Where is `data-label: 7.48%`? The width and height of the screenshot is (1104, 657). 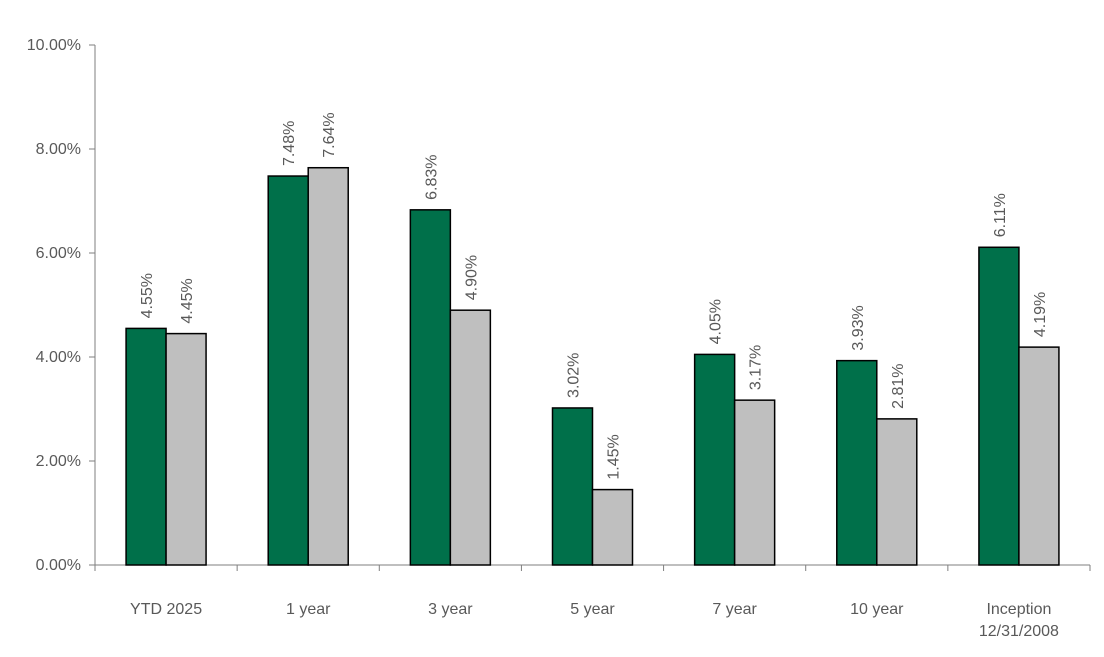 data-label: 7.48% is located at coordinates (289, 143).